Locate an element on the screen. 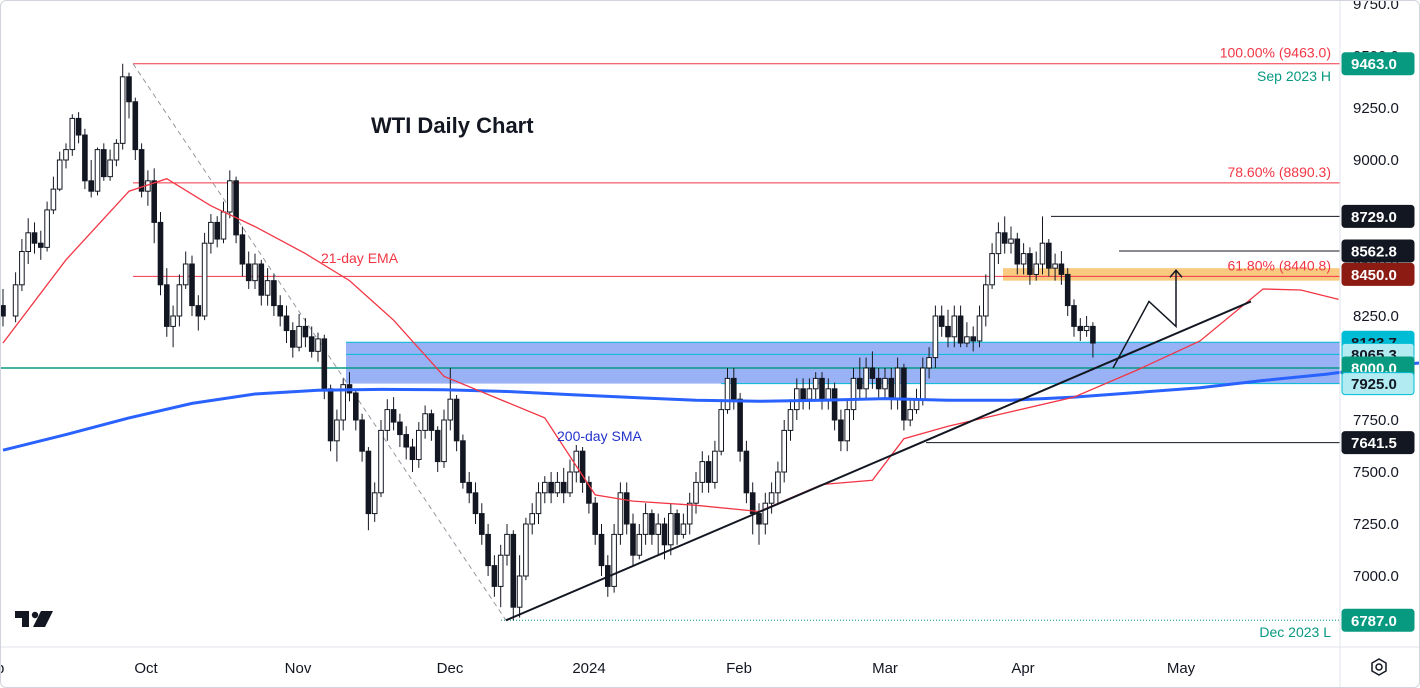  price-tag-label: 7925.0 is located at coordinates (1374, 384).